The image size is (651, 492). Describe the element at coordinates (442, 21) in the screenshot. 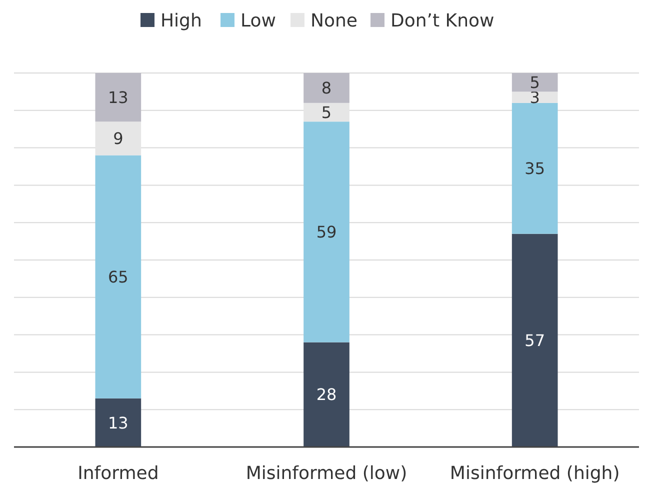

I see `legend-label: Don’t Know` at that location.